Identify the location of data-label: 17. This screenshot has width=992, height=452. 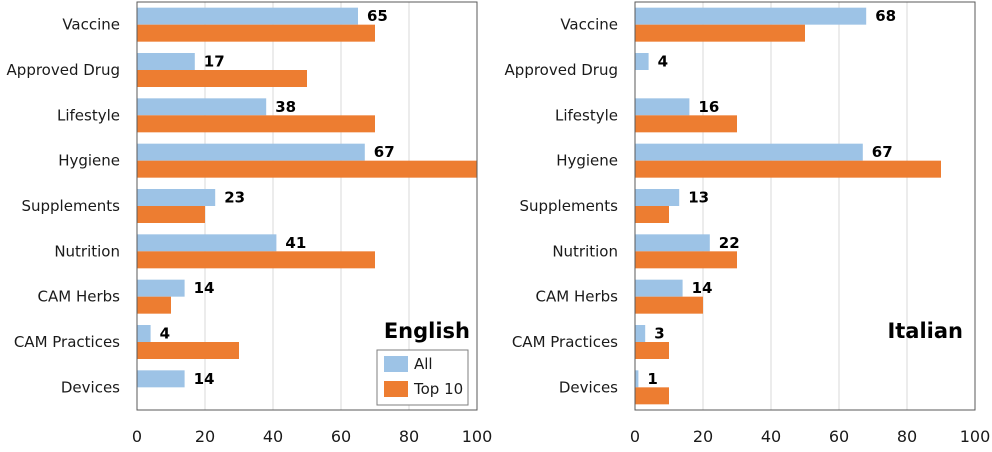
(214, 62).